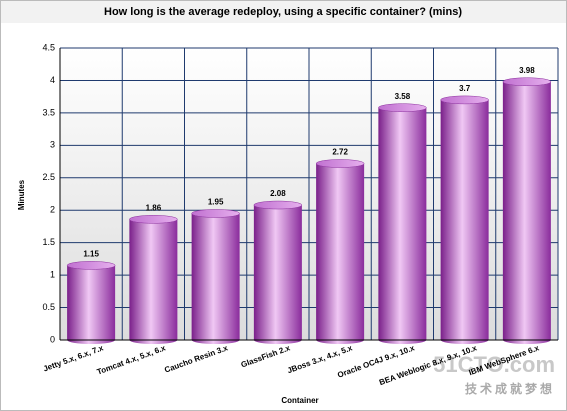  Describe the element at coordinates (340, 152) in the screenshot. I see `data-label: 2.72` at that location.